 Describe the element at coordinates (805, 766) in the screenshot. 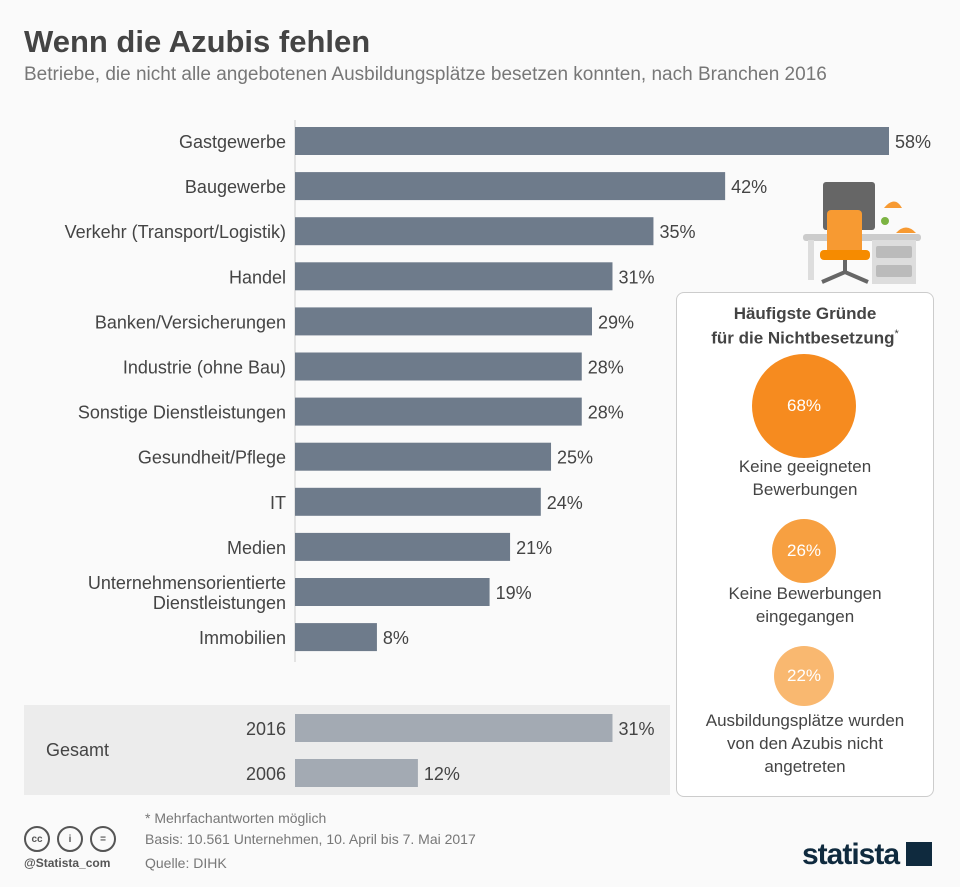

I see `reason-text: angetreten` at that location.